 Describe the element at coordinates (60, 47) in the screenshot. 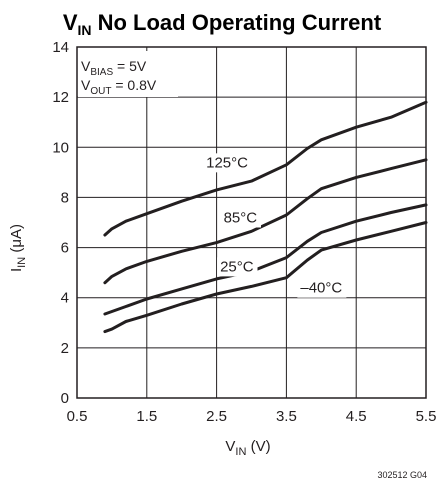

I see `y-tick-label: 14` at that location.